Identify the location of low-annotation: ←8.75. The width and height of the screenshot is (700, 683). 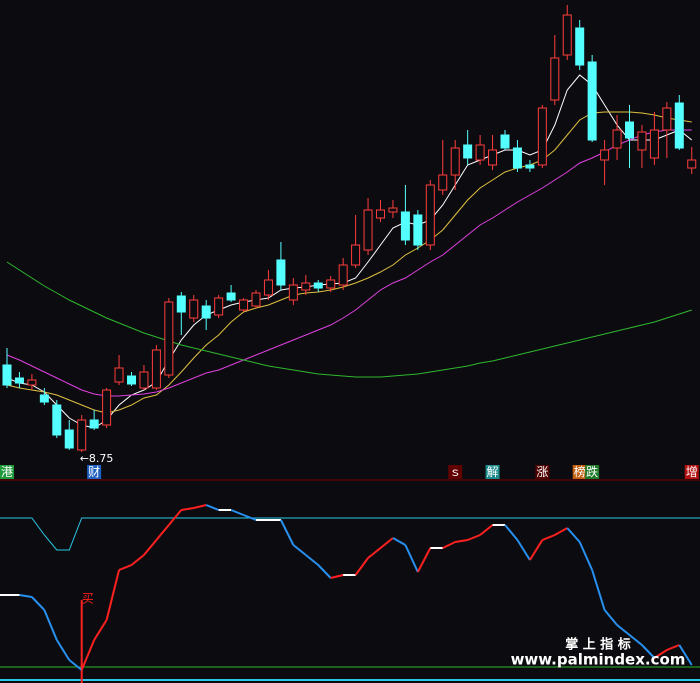
(97, 458).